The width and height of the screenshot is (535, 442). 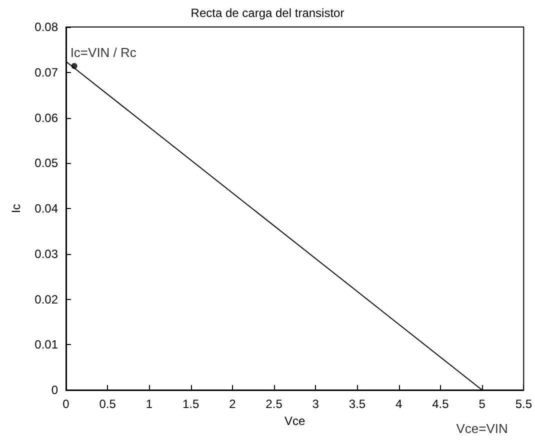 I want to click on x-tick-label: 3.5, so click(x=357, y=404).